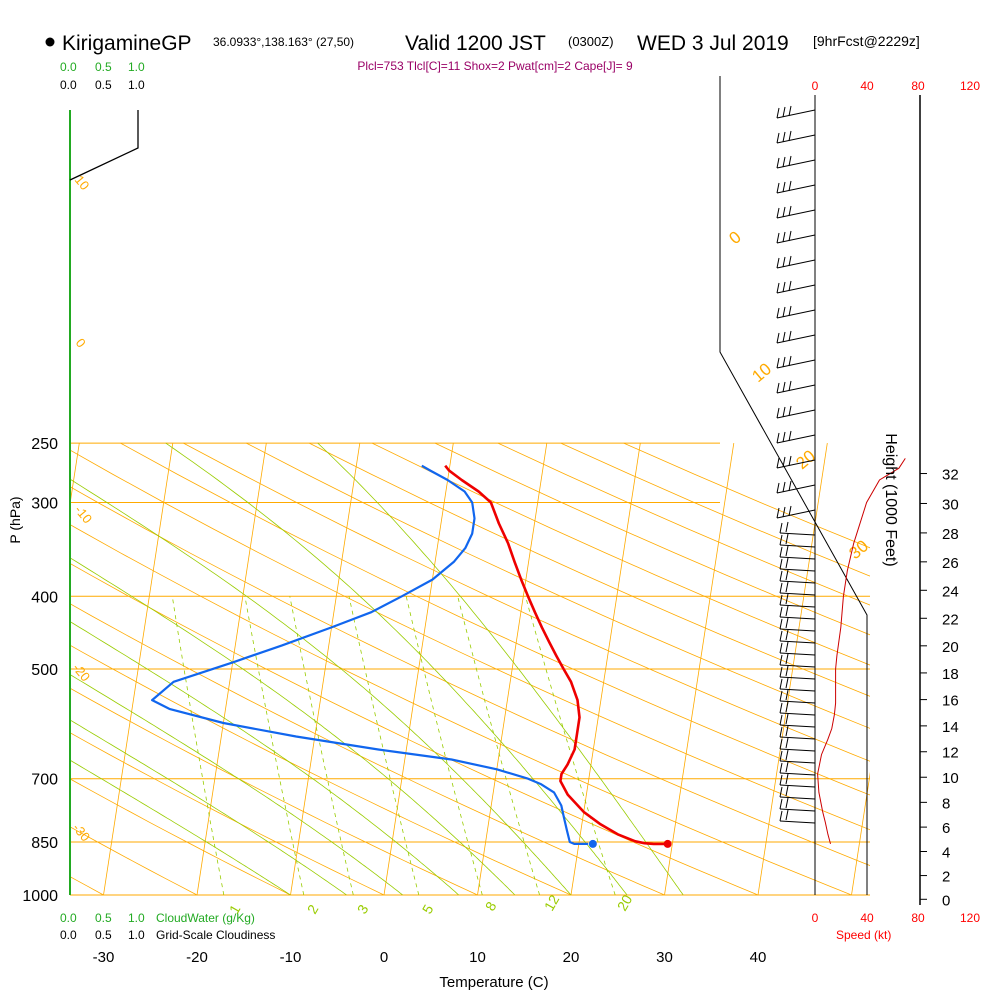  Describe the element at coordinates (950, 753) in the screenshot. I see `height-tick-label: 12` at that location.